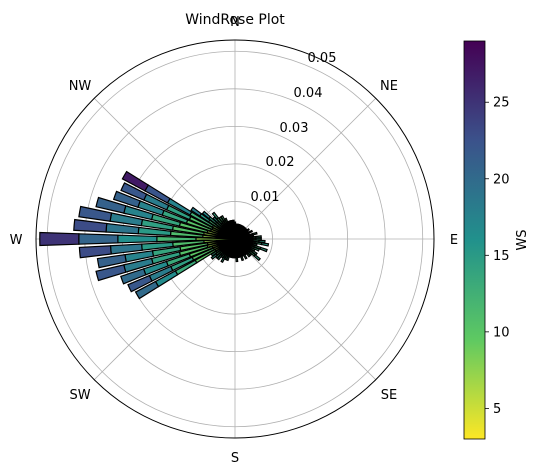 Image resolution: width=540 pixels, height=475 pixels. Describe the element at coordinates (308, 93) in the screenshot. I see `radial-tick-label: 0.04` at that location.